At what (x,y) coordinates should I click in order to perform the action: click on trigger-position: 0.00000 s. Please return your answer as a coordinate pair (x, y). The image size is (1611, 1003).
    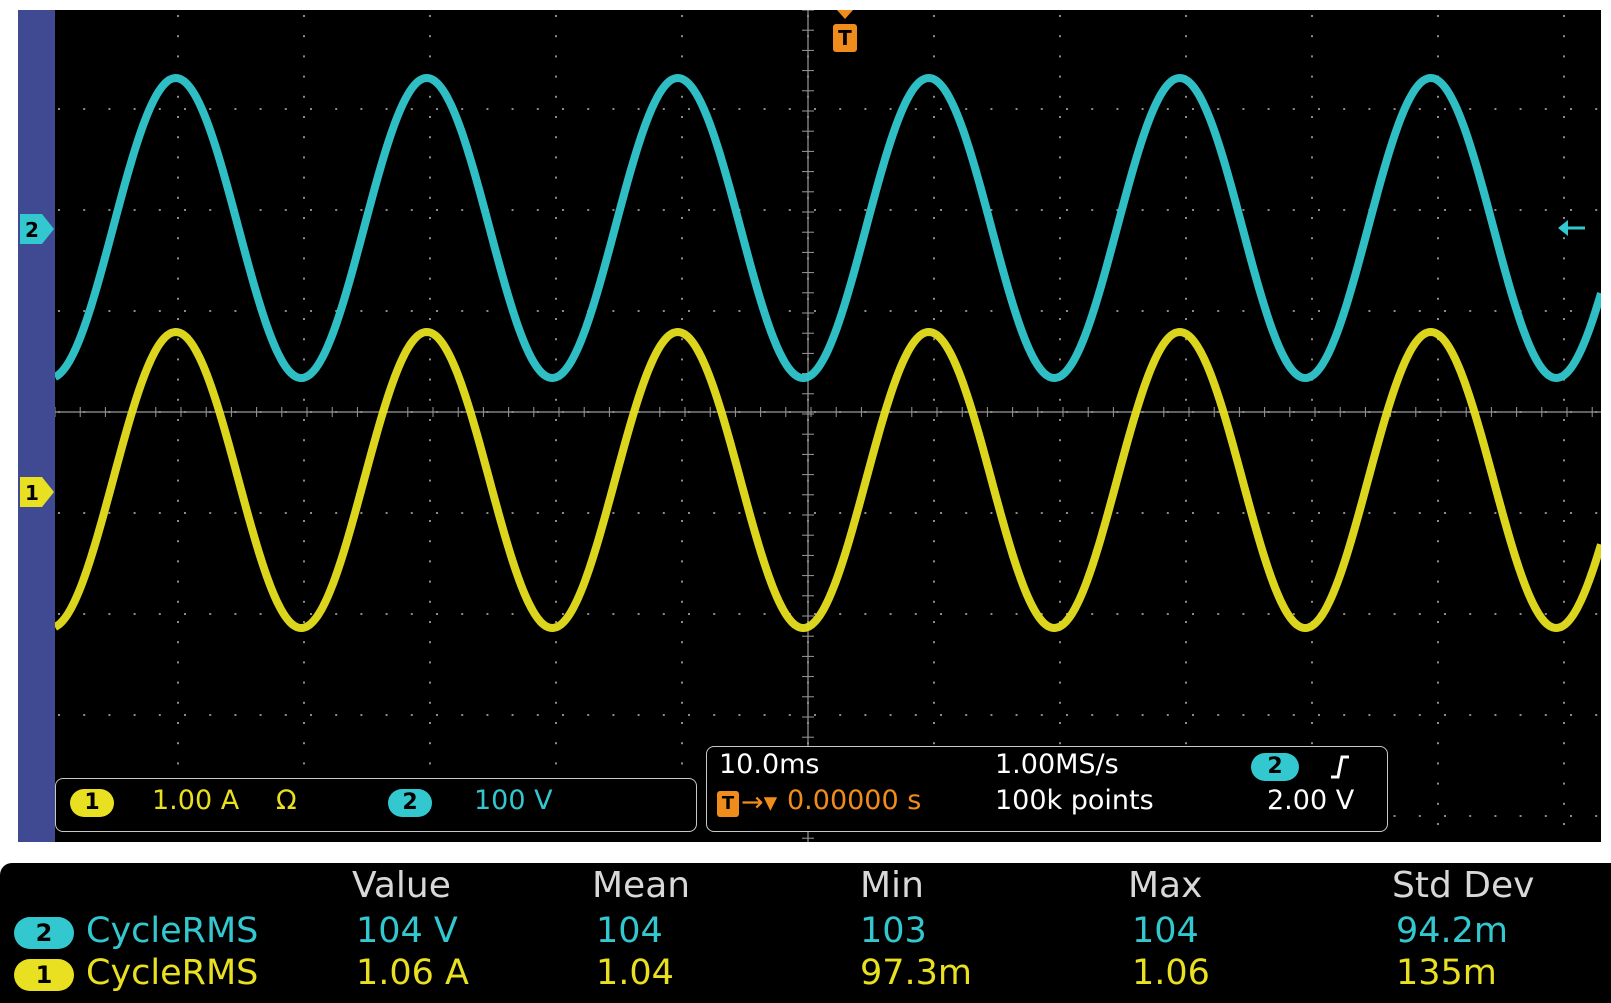
    Looking at the image, I should click on (854, 800).